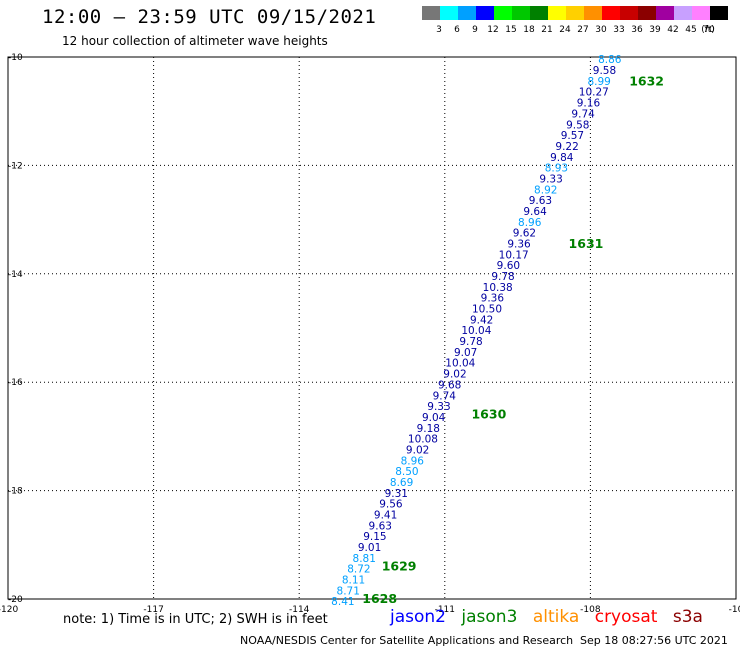  I want to click on wave-height-label: 9.41, so click(385, 515).